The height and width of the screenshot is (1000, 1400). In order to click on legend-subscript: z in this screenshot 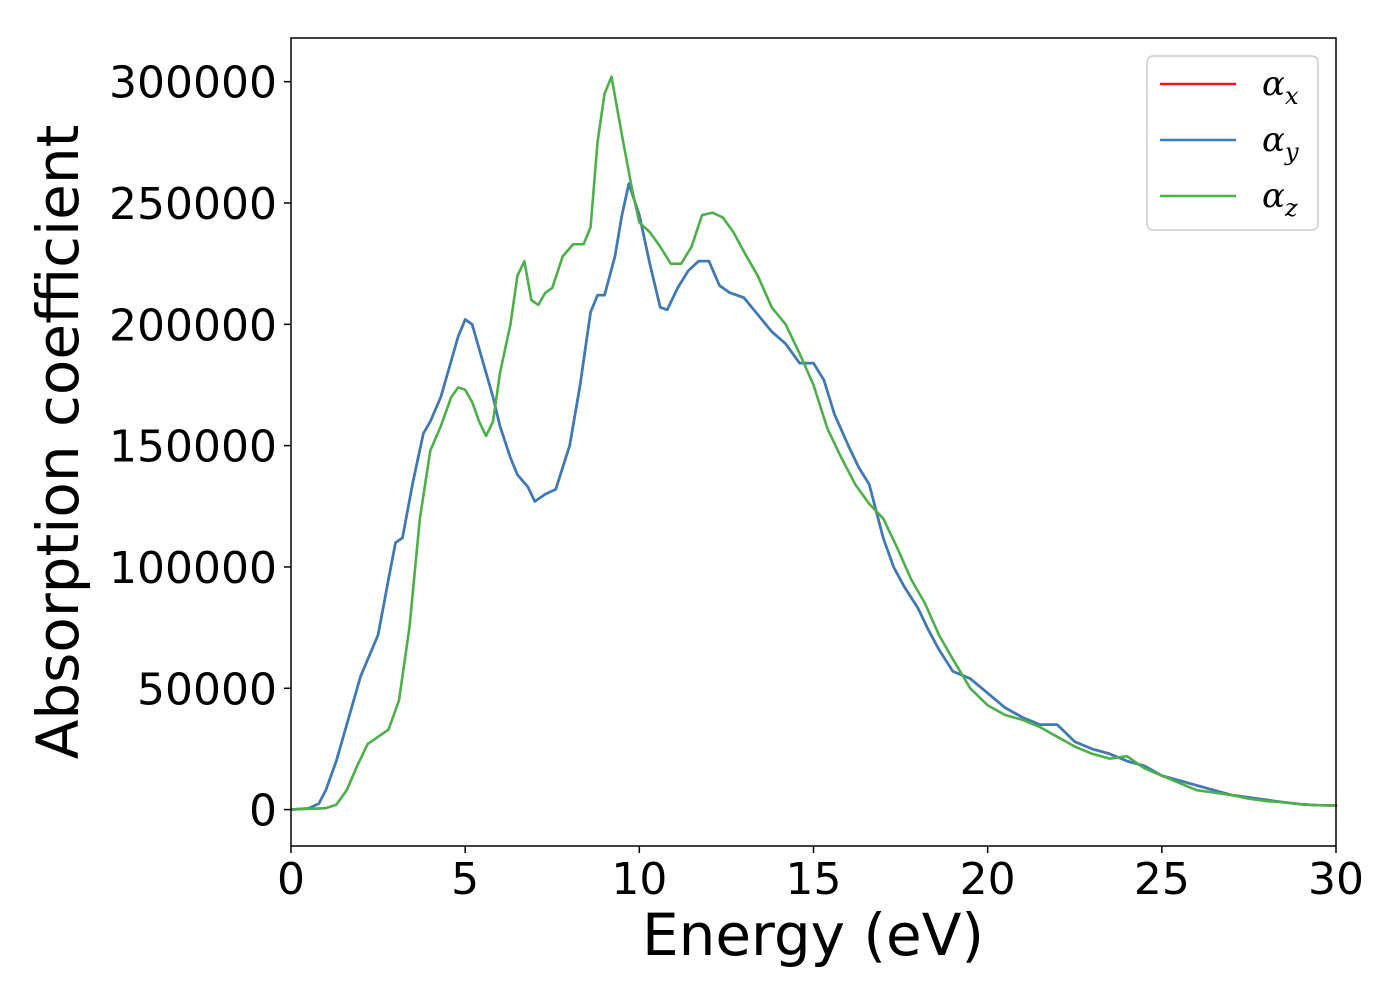, I will do `click(1291, 208)`.